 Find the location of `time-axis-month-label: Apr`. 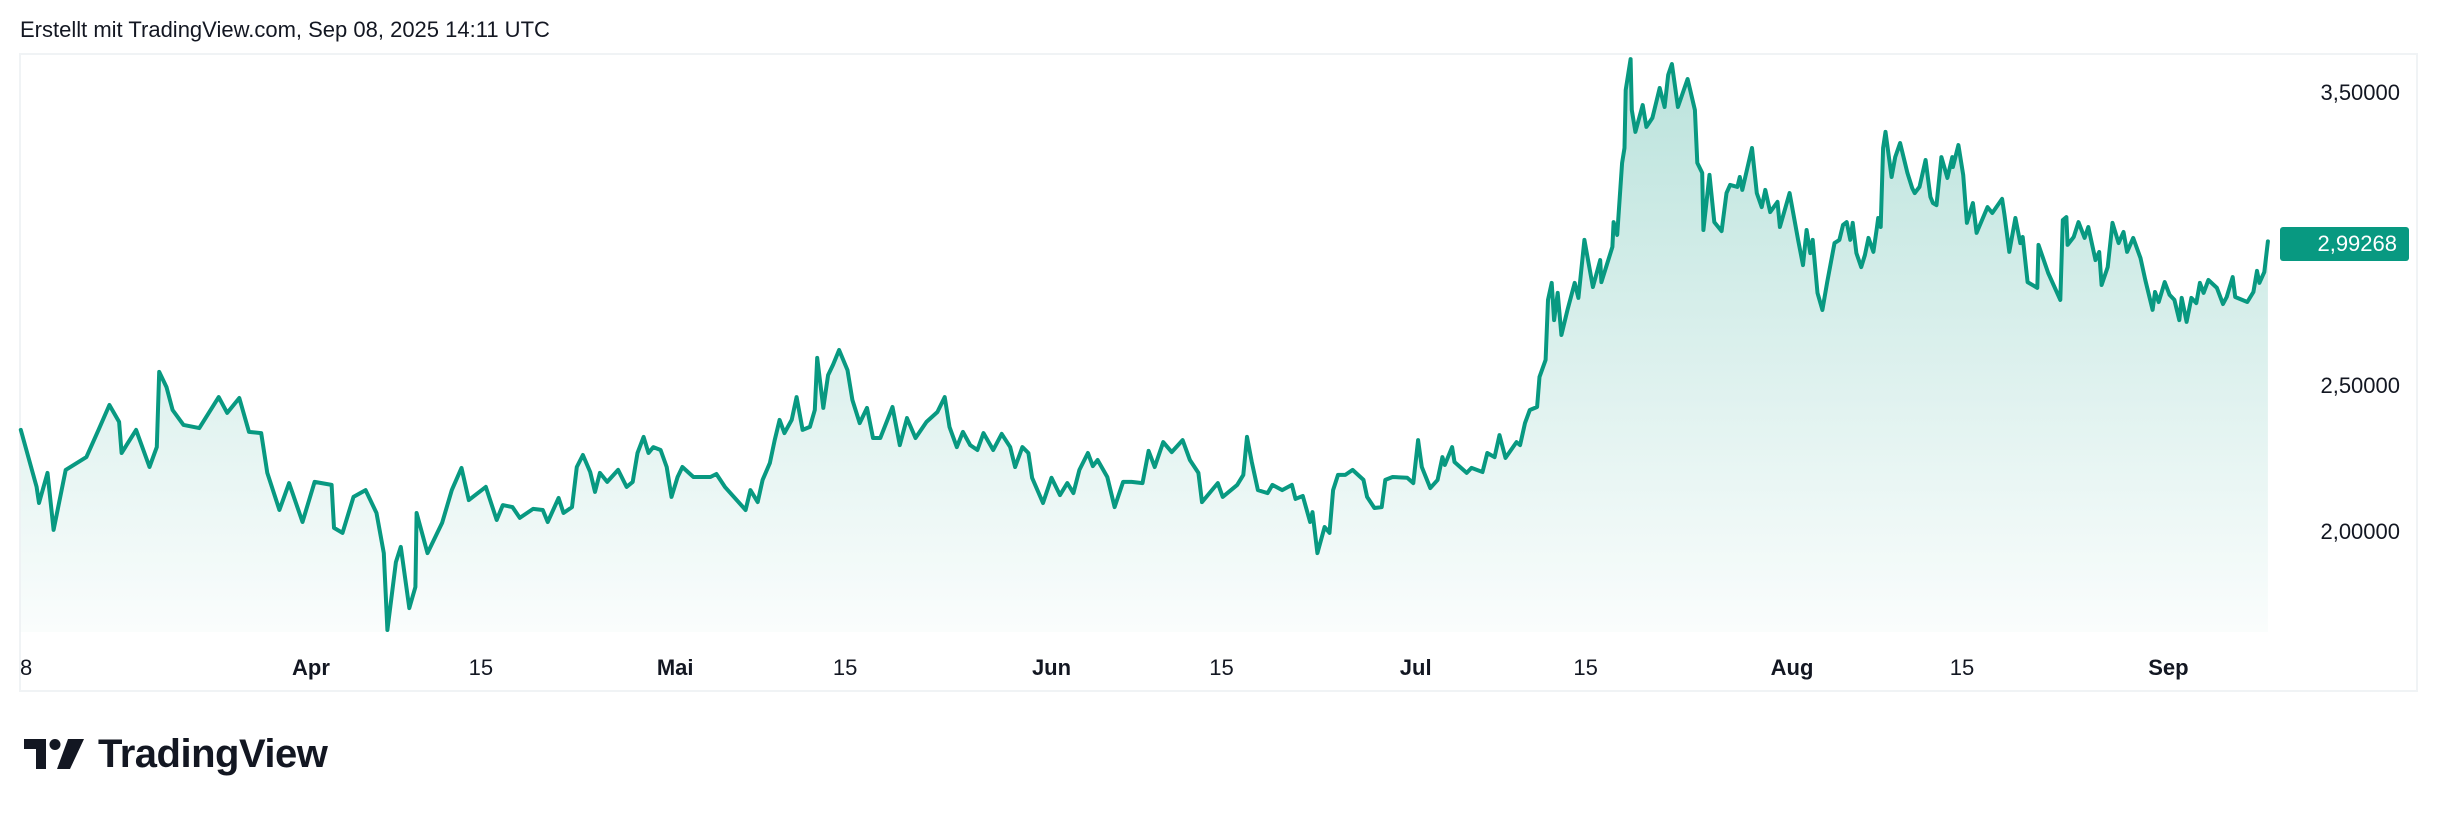

time-axis-month-label: Apr is located at coordinates (311, 667).